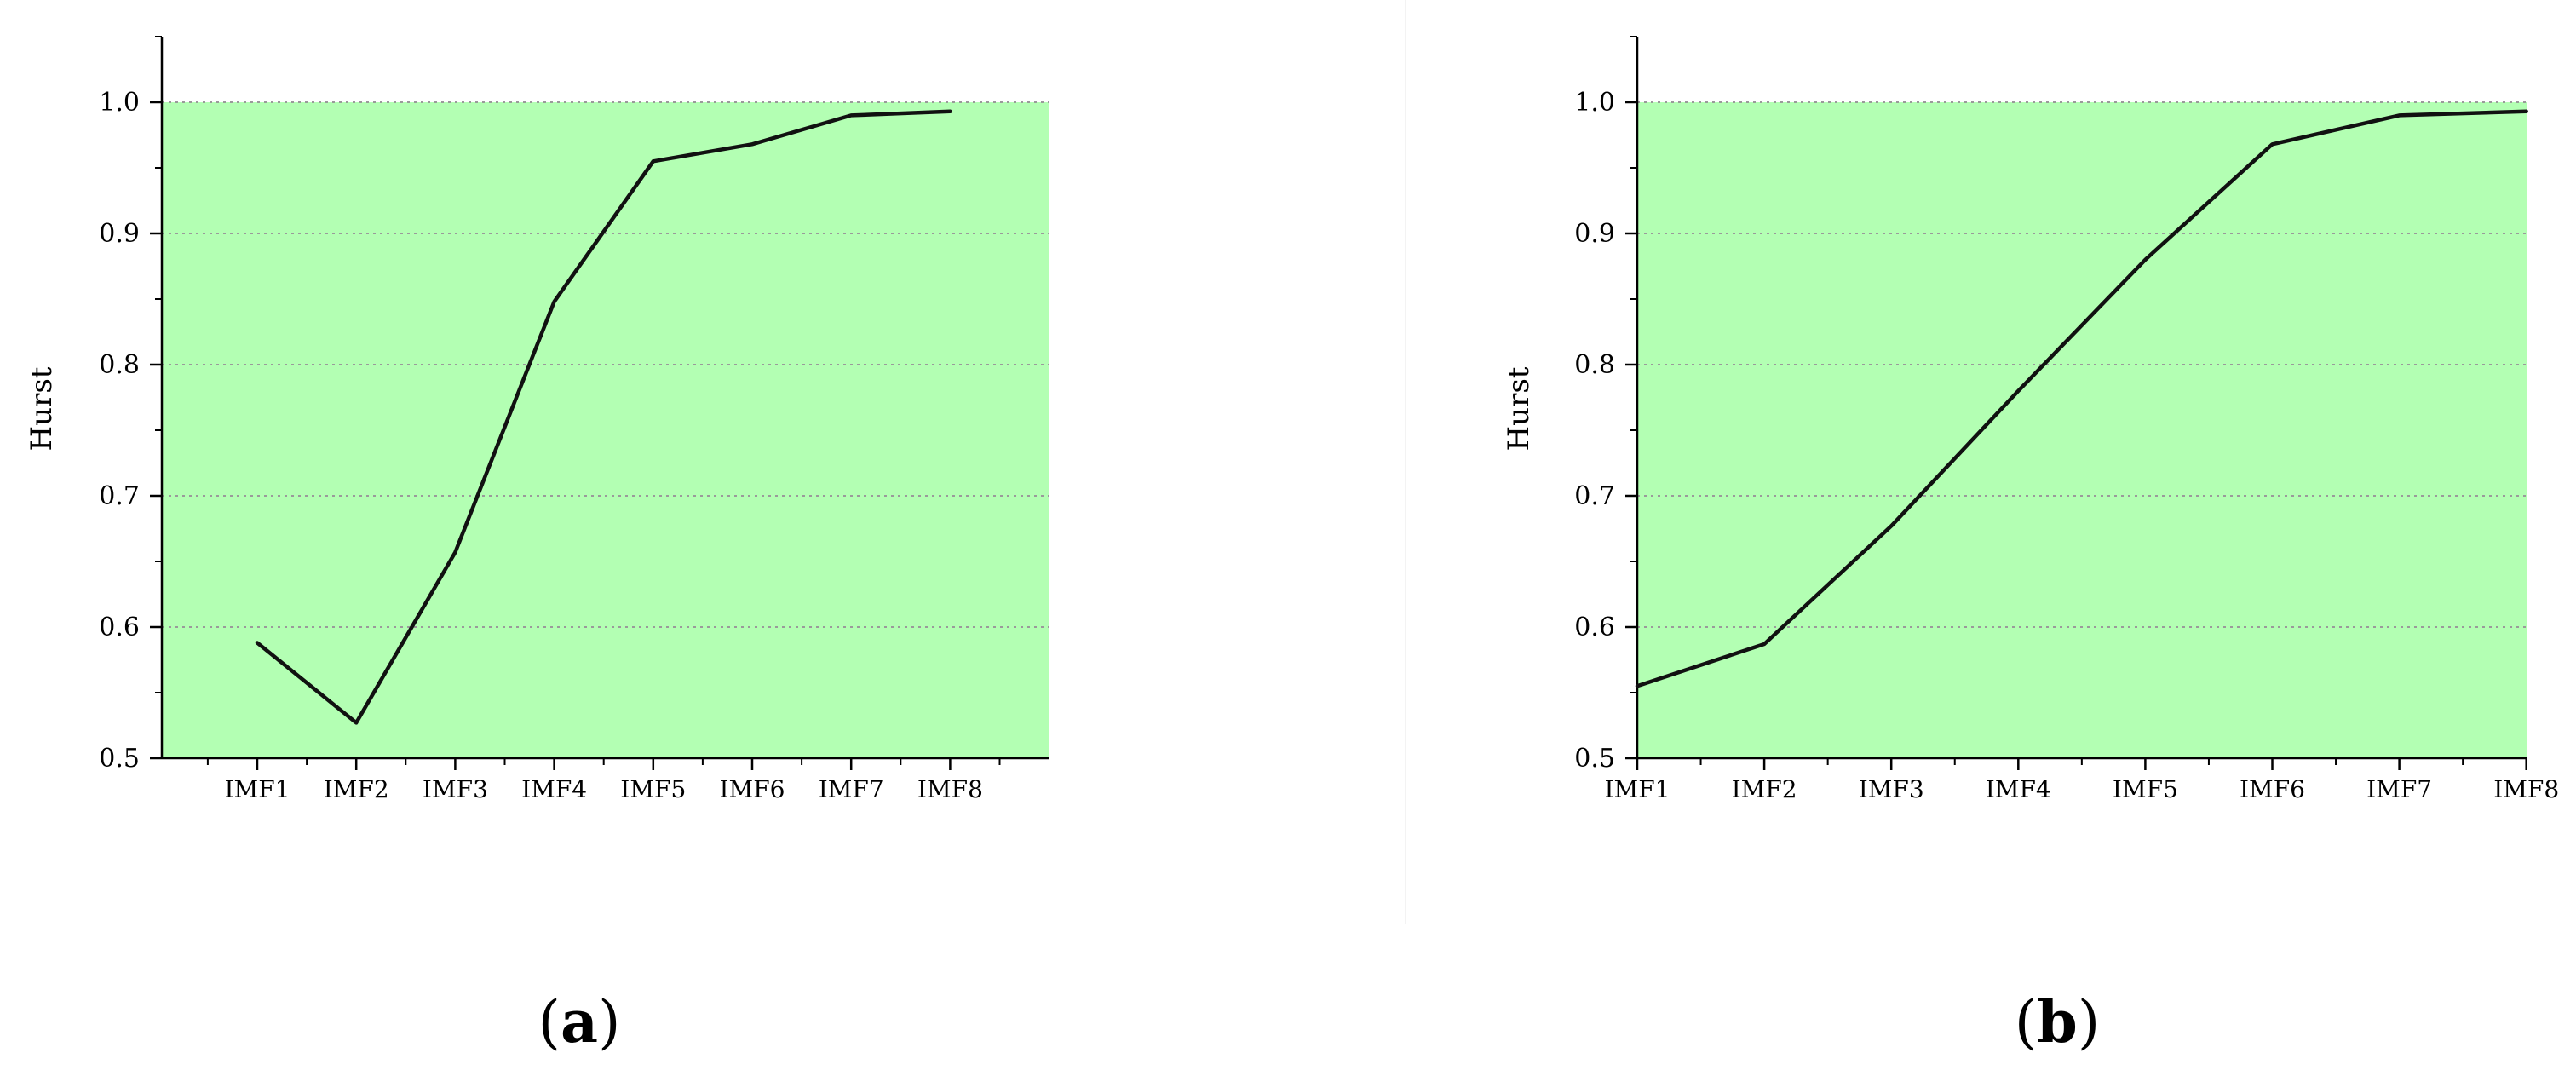 The image size is (2576, 1076). I want to click on panel-divider, so click(1405, 462).